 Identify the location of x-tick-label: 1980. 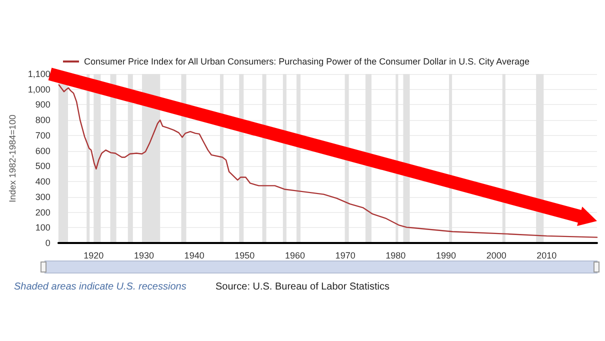
(396, 255).